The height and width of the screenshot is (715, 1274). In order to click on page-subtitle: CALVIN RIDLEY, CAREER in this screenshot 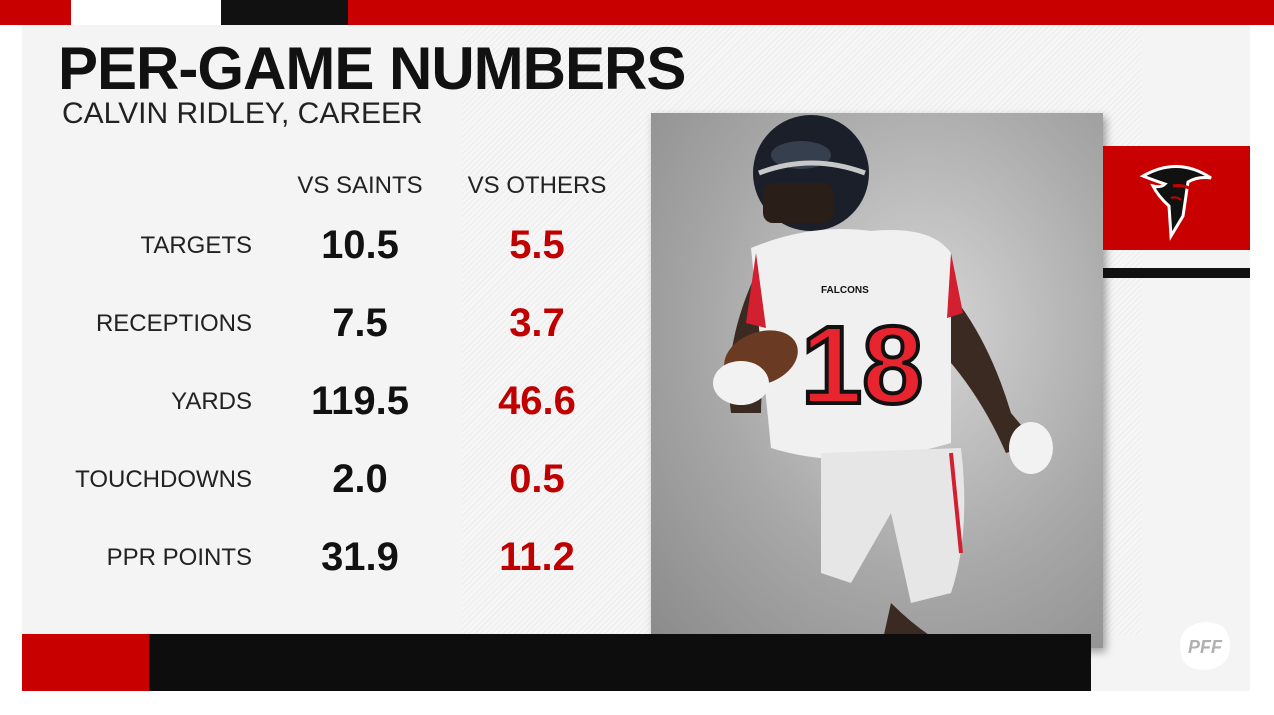, I will do `click(242, 113)`.